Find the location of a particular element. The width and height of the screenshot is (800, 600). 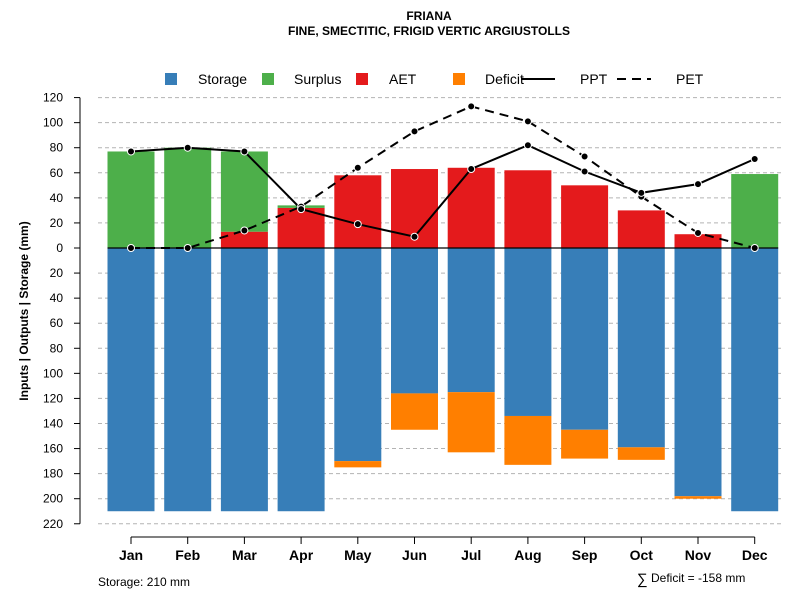

x-tick-label: Apr is located at coordinates (301, 555).